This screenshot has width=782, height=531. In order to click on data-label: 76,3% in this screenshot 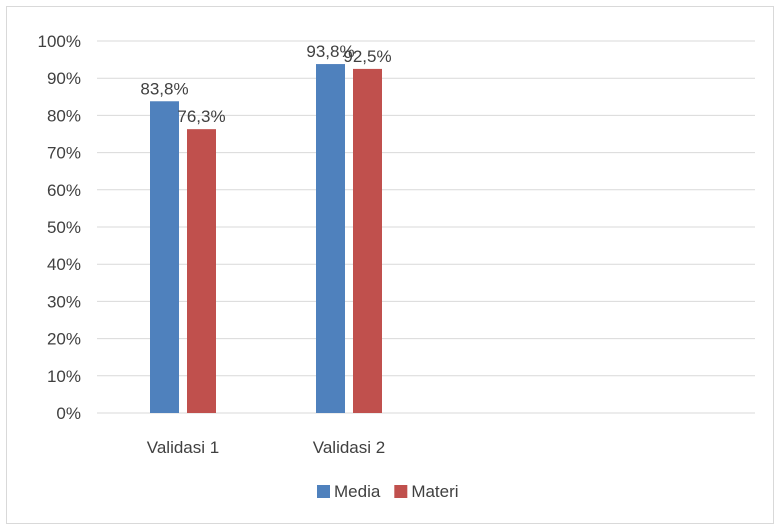, I will do `click(201, 116)`.